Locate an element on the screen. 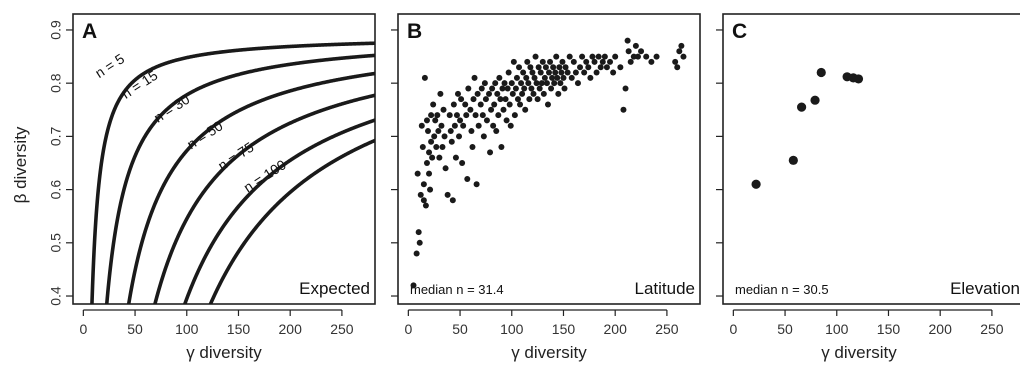 This screenshot has width=1020, height=365. y-tick-label: 0.7 is located at coordinates (56, 136).